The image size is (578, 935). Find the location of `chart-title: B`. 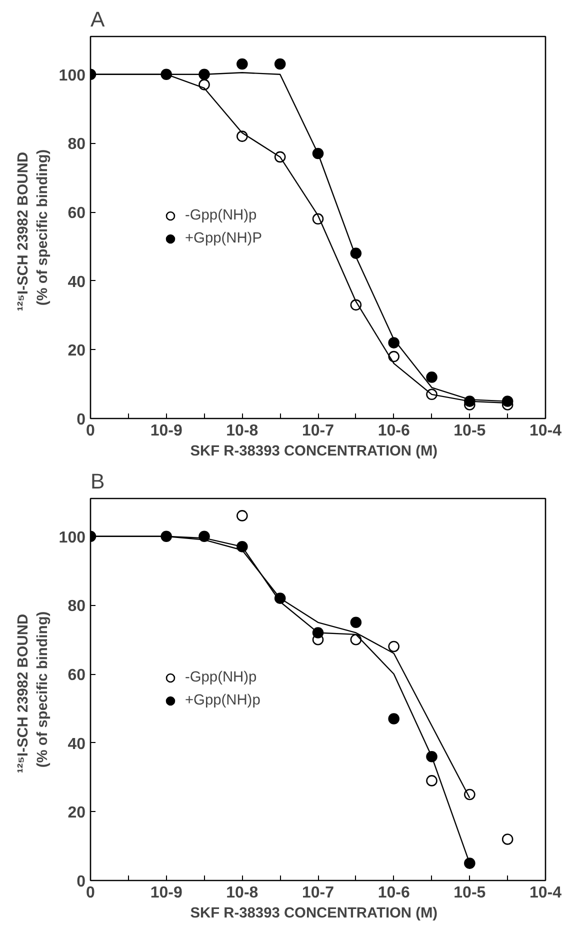

chart-title: B is located at coordinates (97, 482).